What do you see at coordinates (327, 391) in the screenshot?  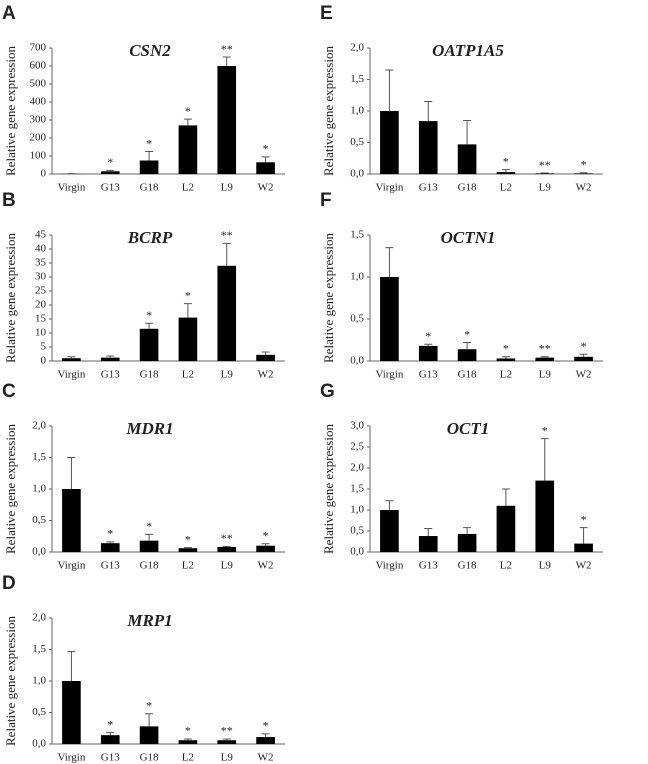 I see `panel-label: G` at bounding box center [327, 391].